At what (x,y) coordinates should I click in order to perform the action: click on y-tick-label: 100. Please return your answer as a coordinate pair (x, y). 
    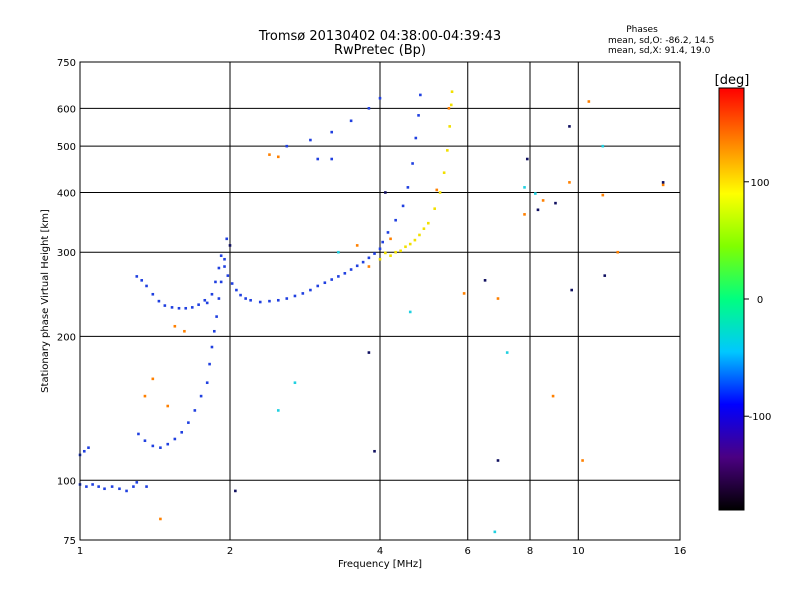
    Looking at the image, I should click on (66, 481).